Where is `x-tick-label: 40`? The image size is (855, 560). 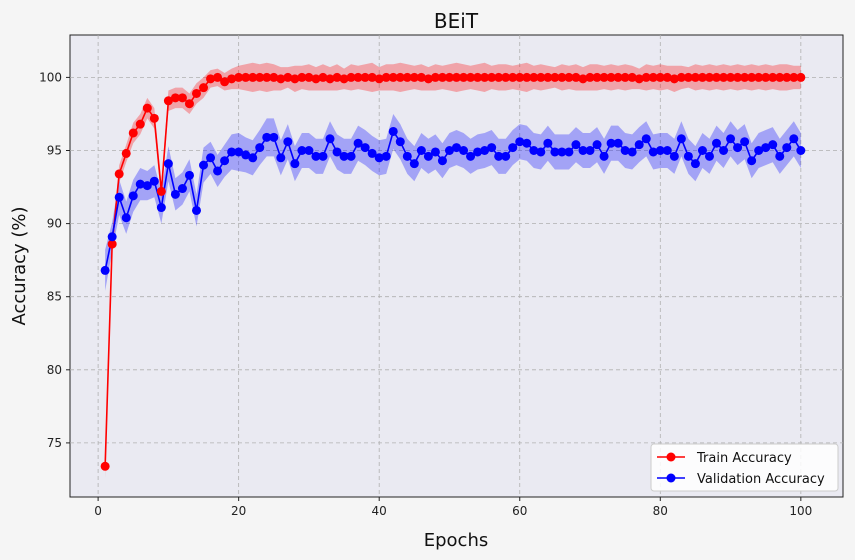
x-tick-label: 40 is located at coordinates (379, 511).